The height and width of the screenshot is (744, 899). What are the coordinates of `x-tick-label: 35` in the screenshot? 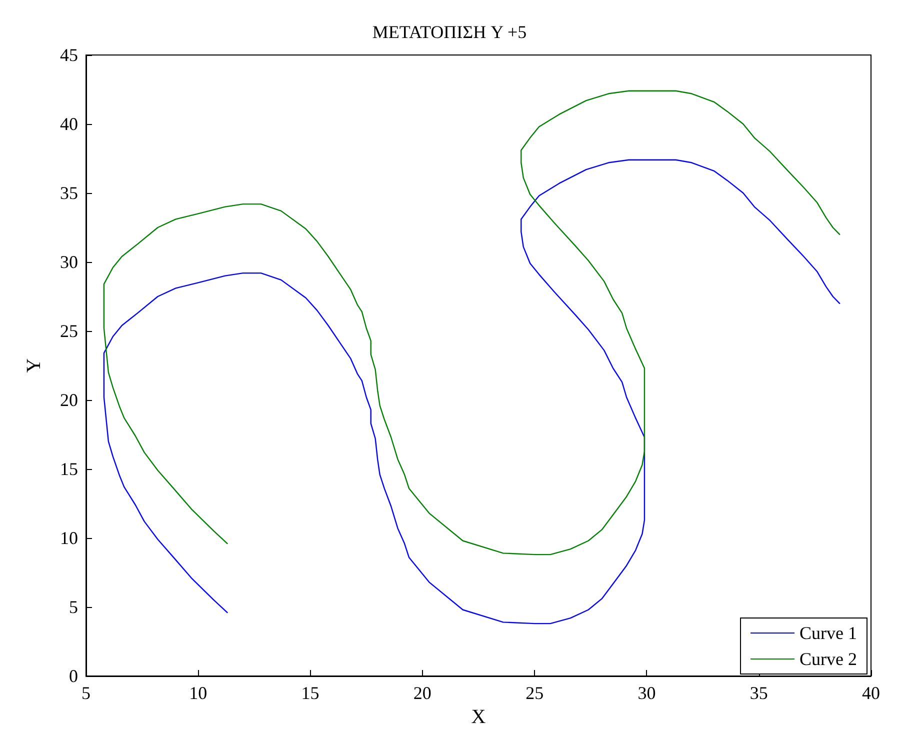 It's located at (759, 693).